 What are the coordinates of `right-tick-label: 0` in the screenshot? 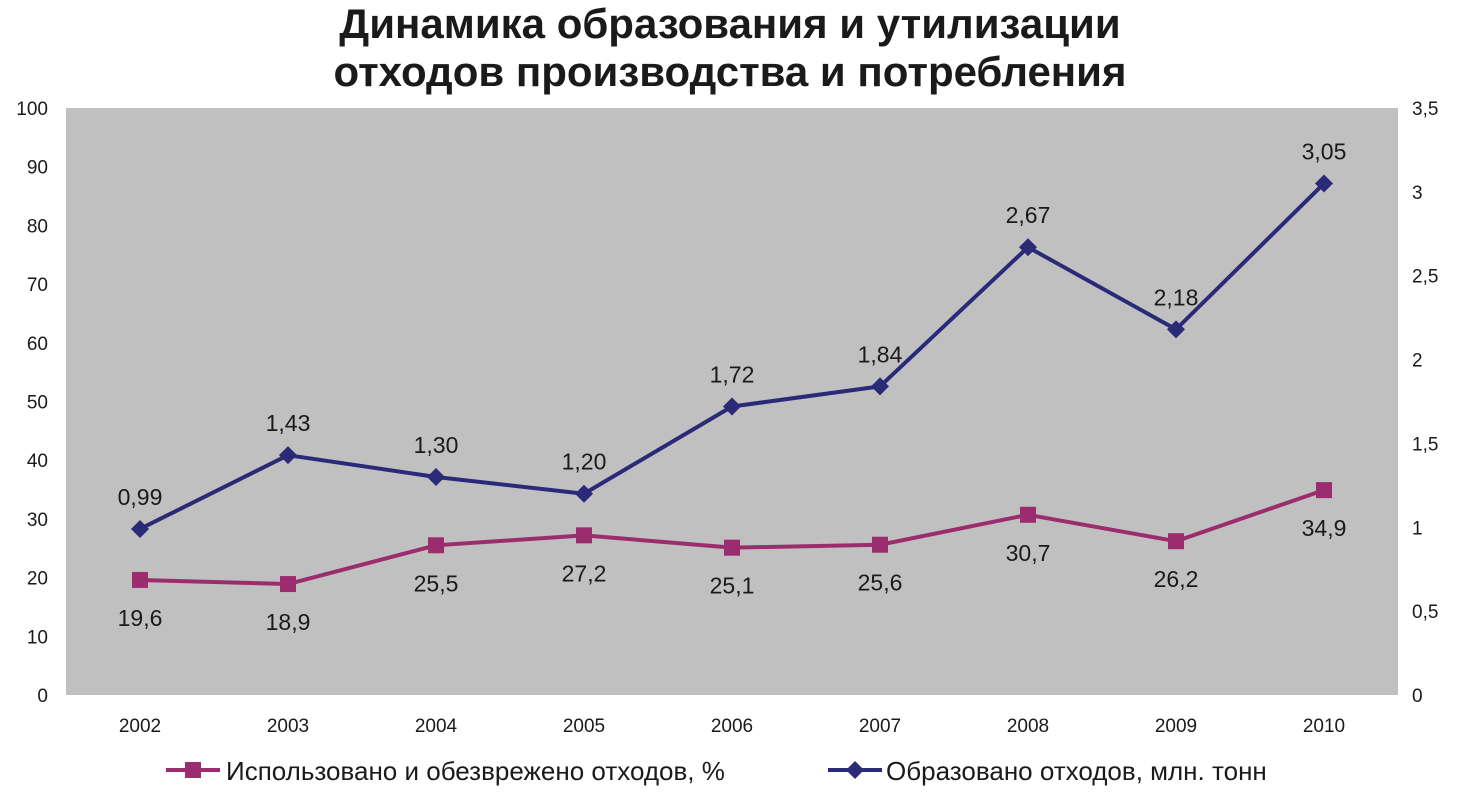 It's located at (1417, 696).